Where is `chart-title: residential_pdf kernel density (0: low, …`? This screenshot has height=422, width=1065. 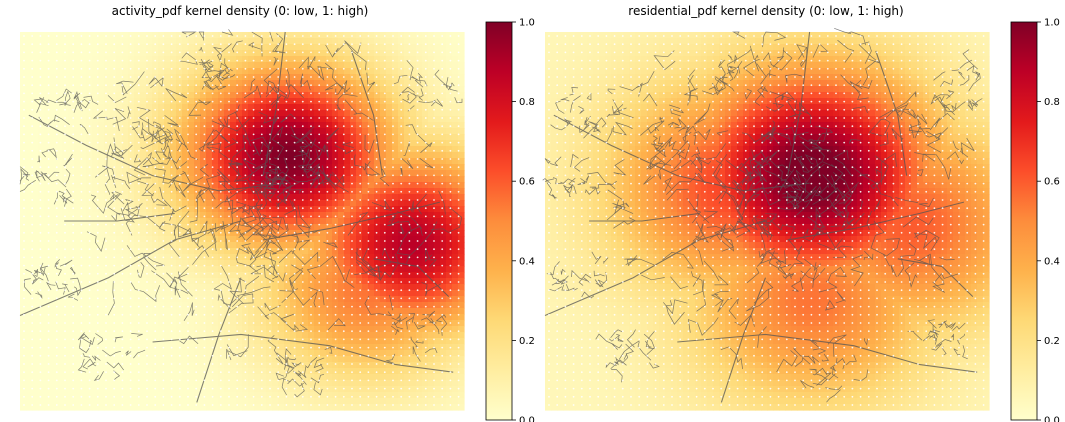
chart-title: residential_pdf kernel density (0: low, … is located at coordinates (766, 11).